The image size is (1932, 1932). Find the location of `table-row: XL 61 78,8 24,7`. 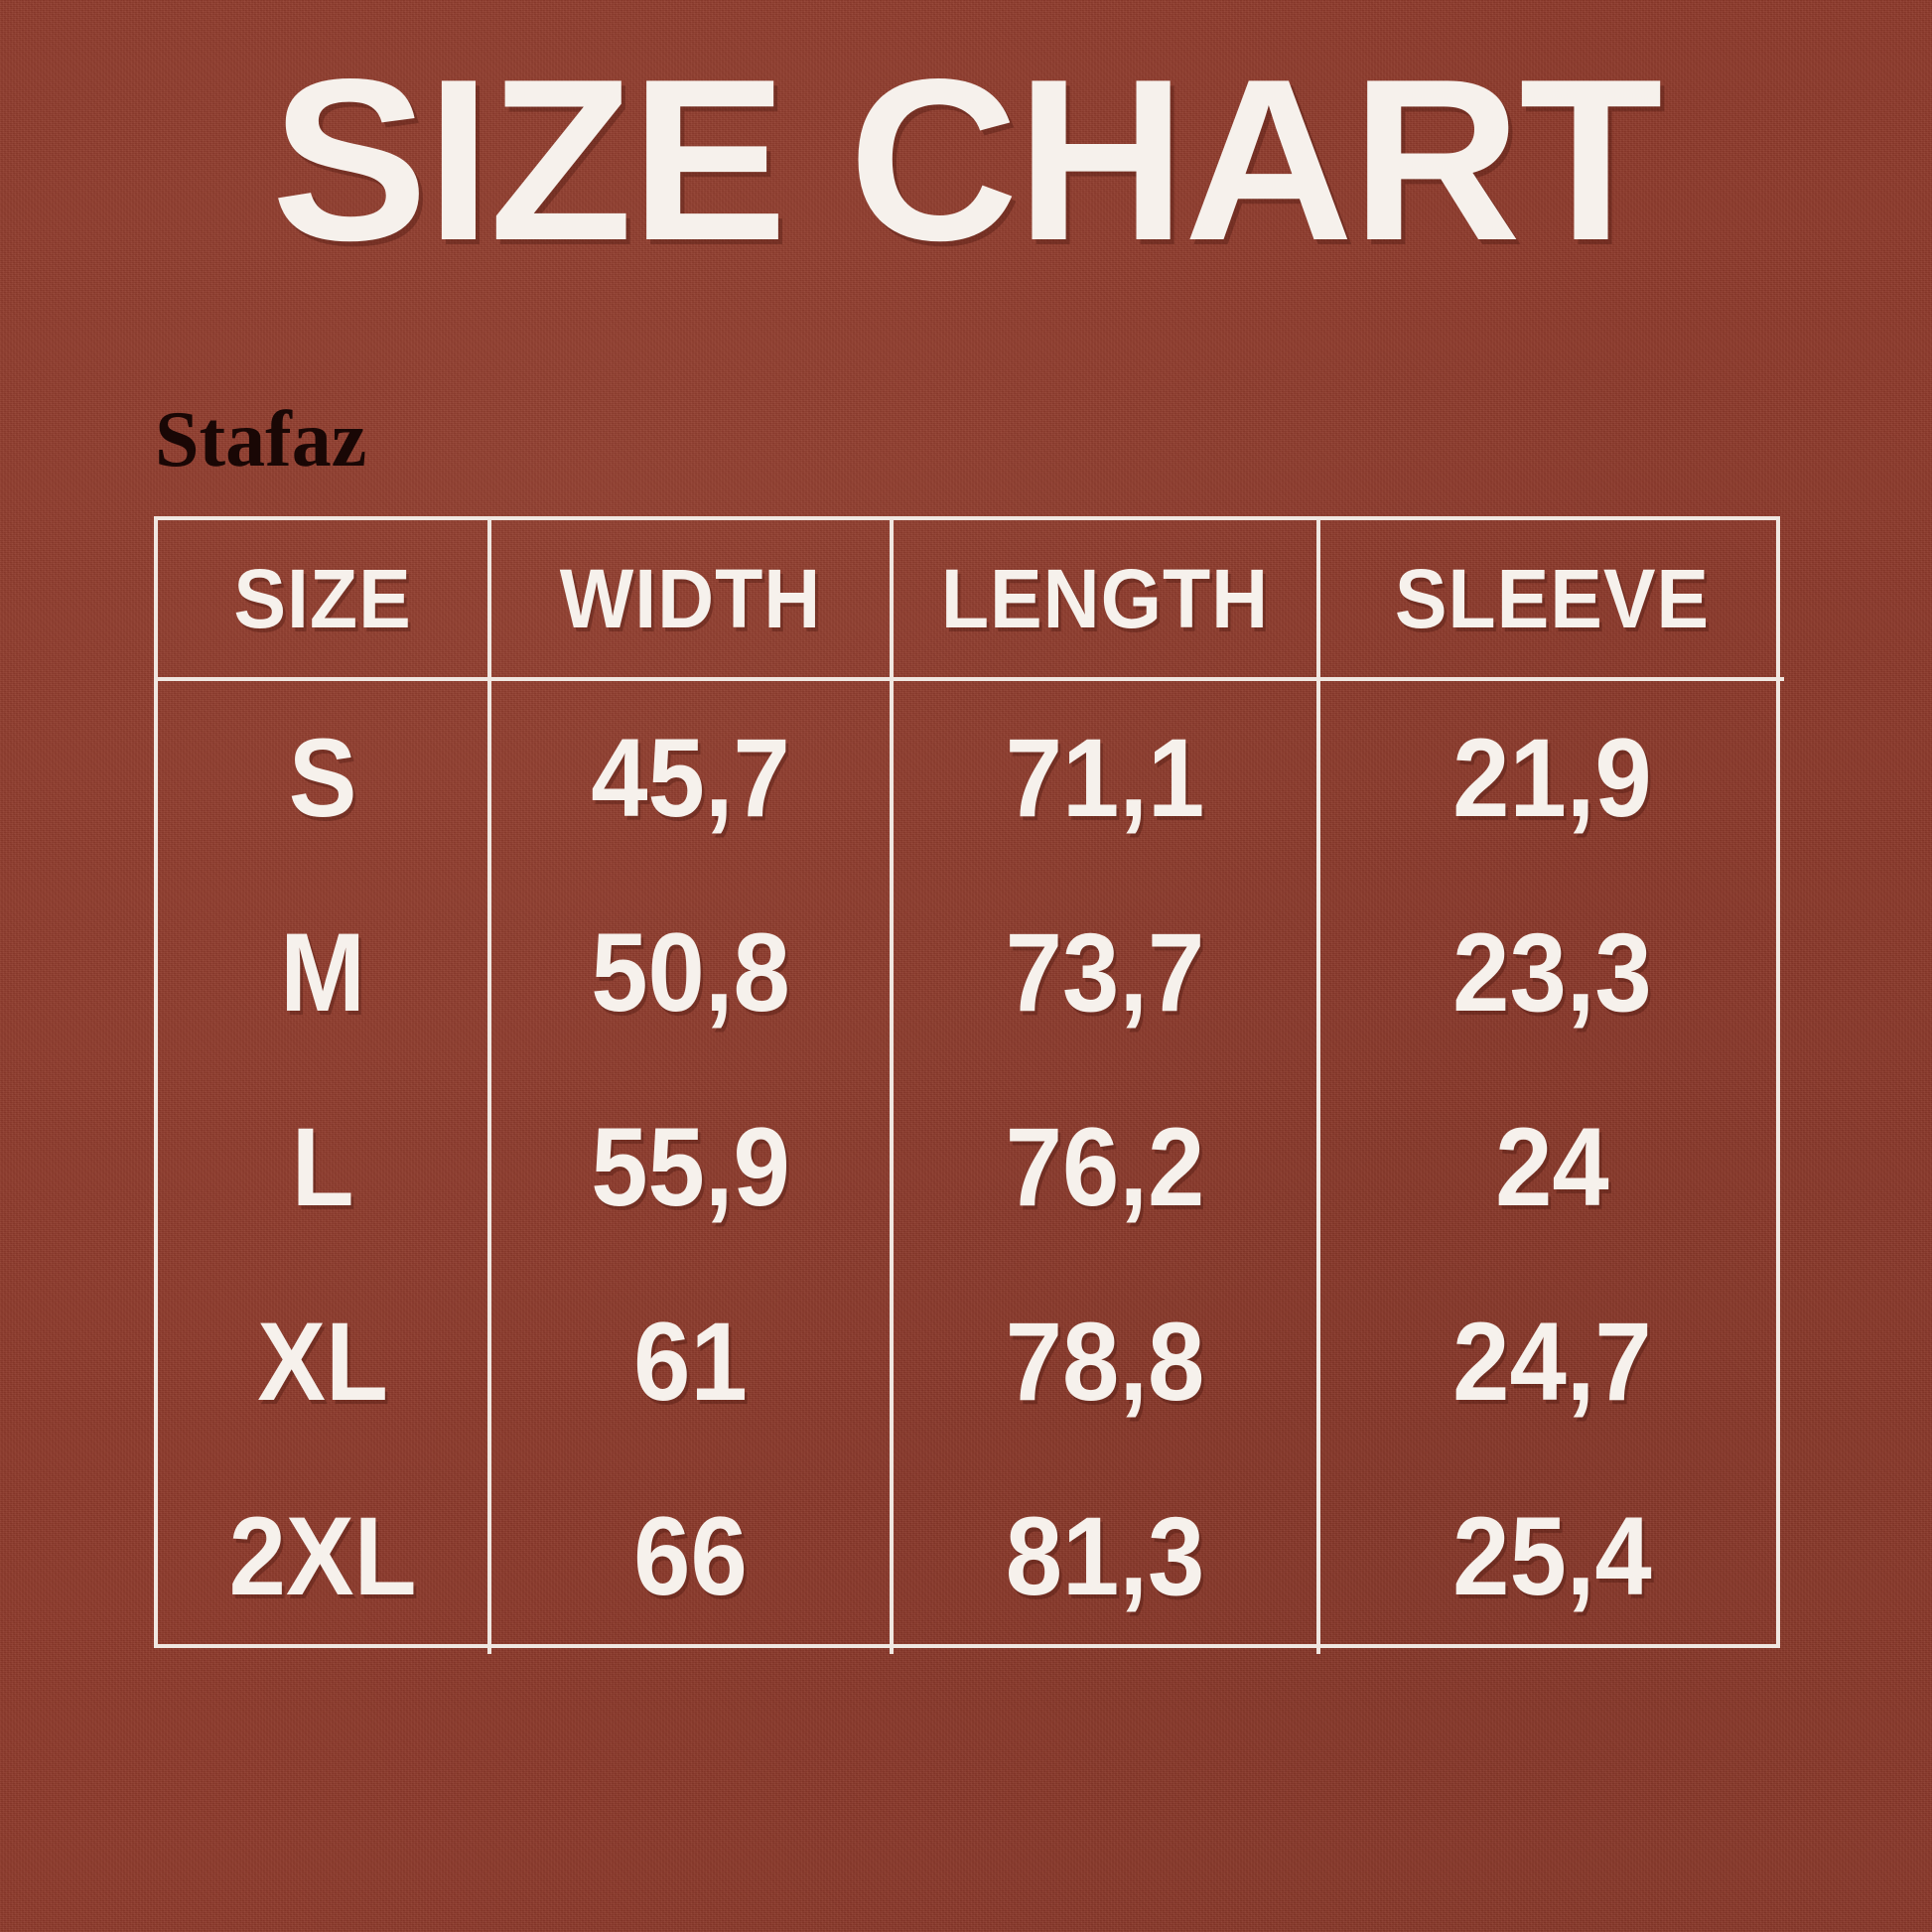

table-row: XL 61 78,8 24,7 is located at coordinates (971, 1362).